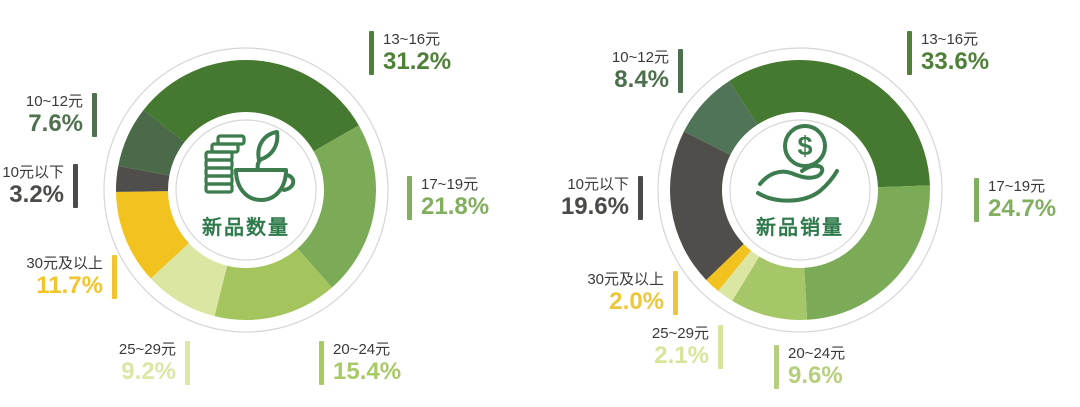  What do you see at coordinates (367, 372) in the screenshot?
I see `percent-text: 15.4%` at bounding box center [367, 372].